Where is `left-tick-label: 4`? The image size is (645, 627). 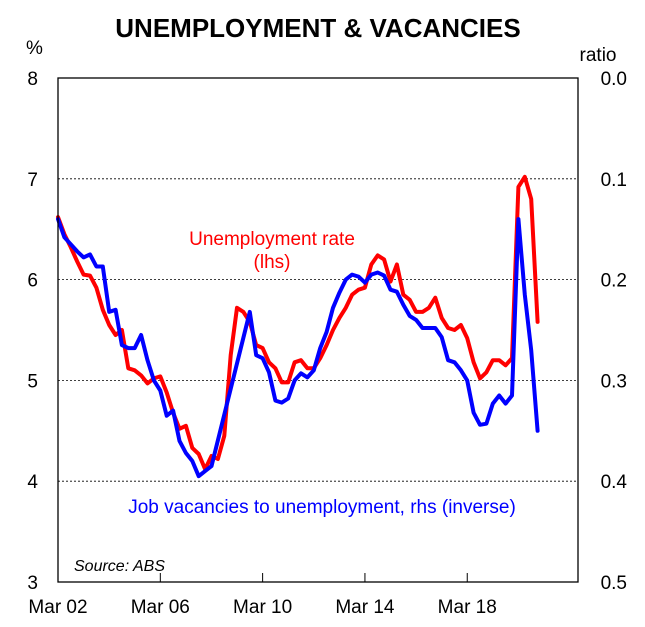 left-tick-label: 4 is located at coordinates (32, 482).